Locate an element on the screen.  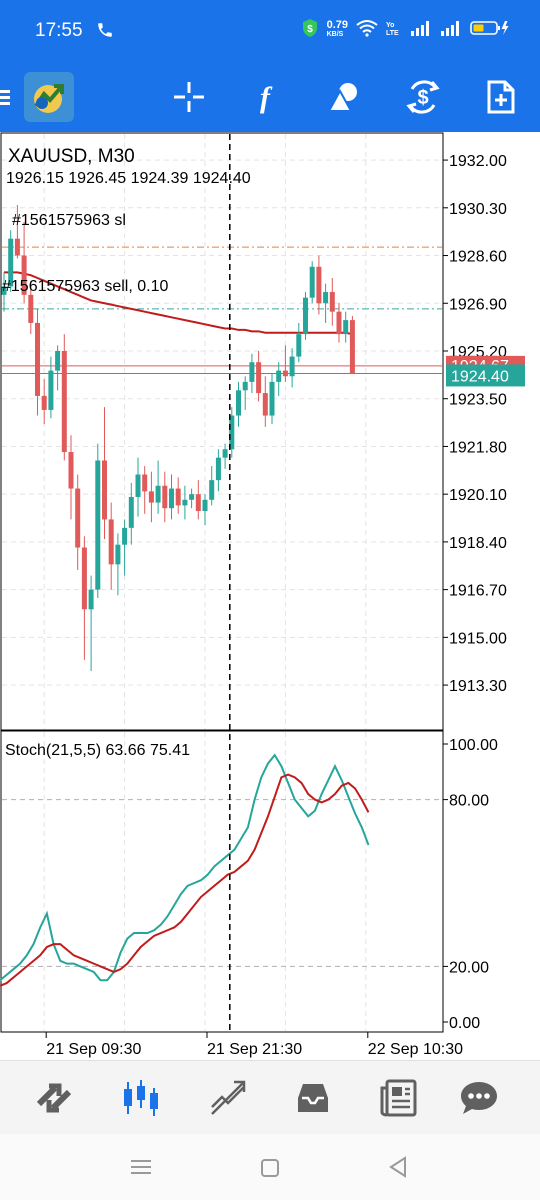
system-navigation-bar is located at coordinates (270, 1167).